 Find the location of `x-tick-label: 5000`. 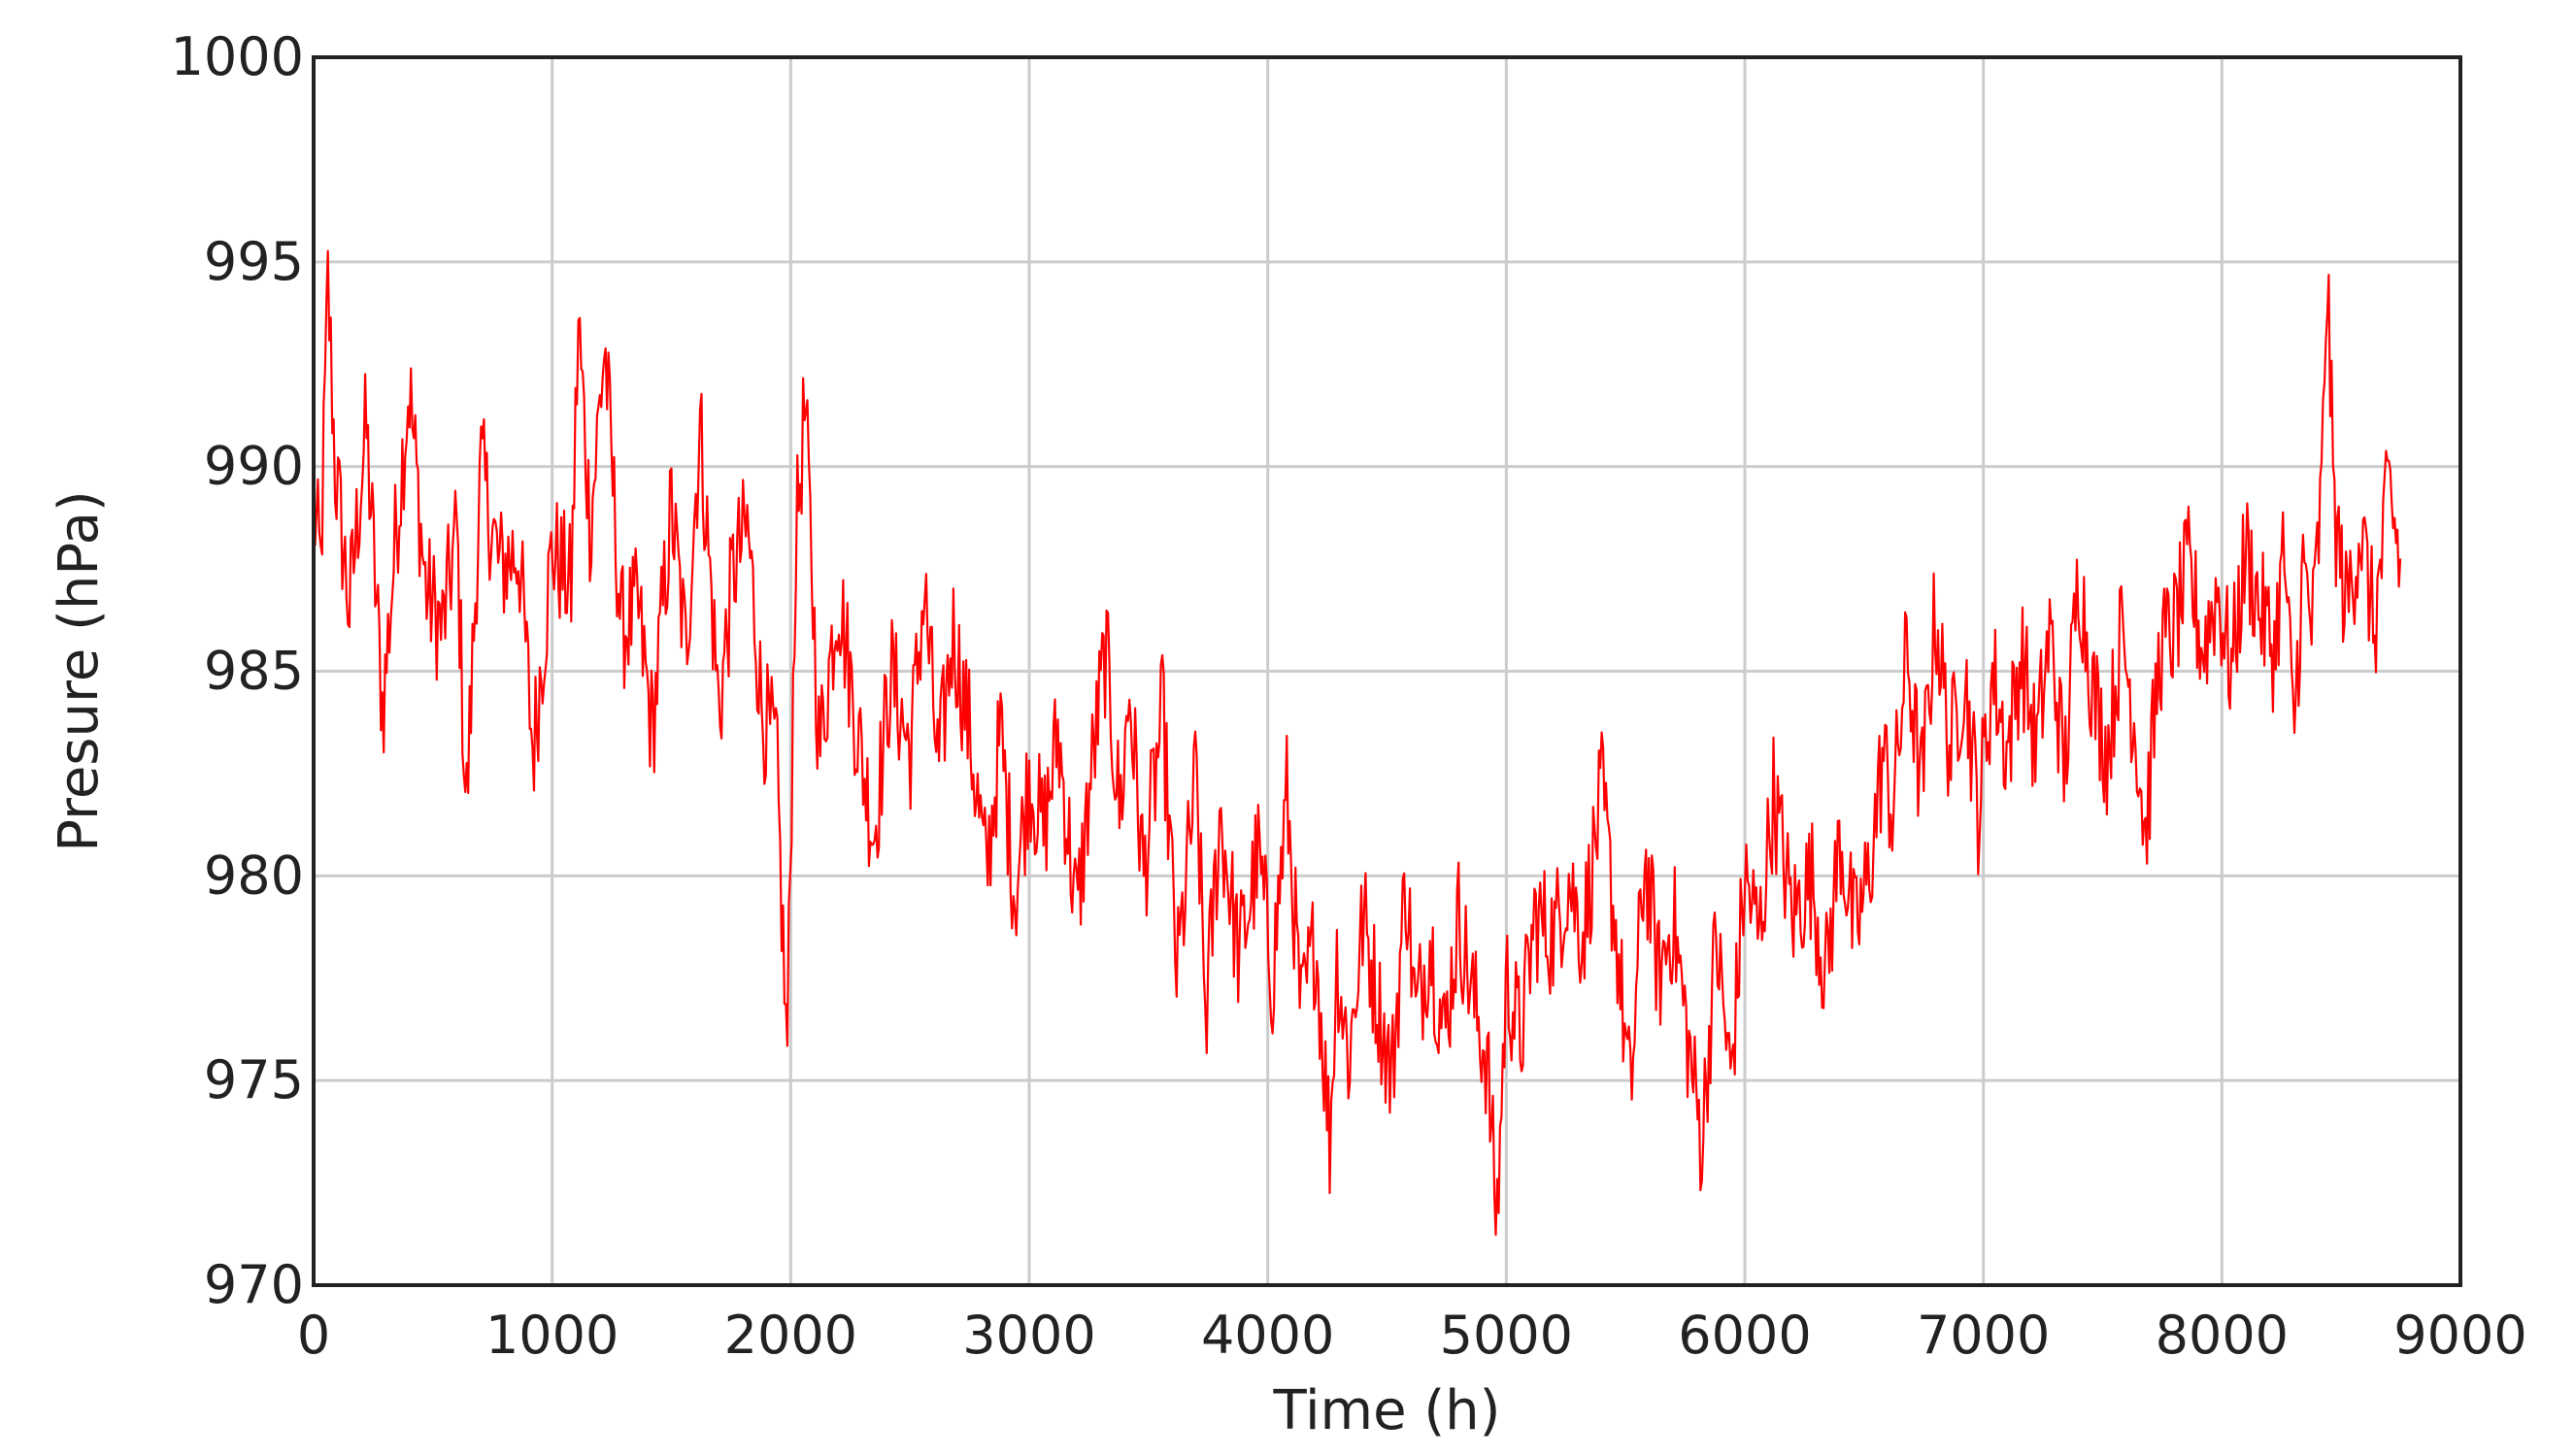

x-tick-label: 5000 is located at coordinates (1506, 1335).